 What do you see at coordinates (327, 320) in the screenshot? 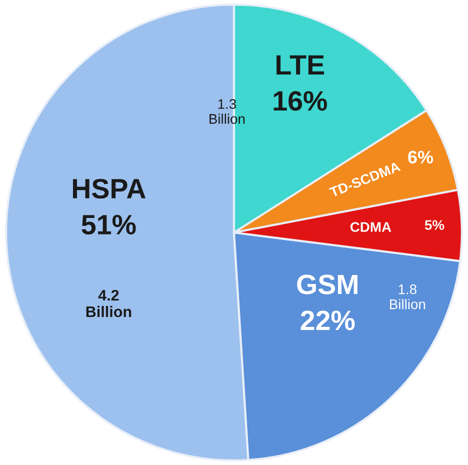
I see `data-label: 22%` at bounding box center [327, 320].